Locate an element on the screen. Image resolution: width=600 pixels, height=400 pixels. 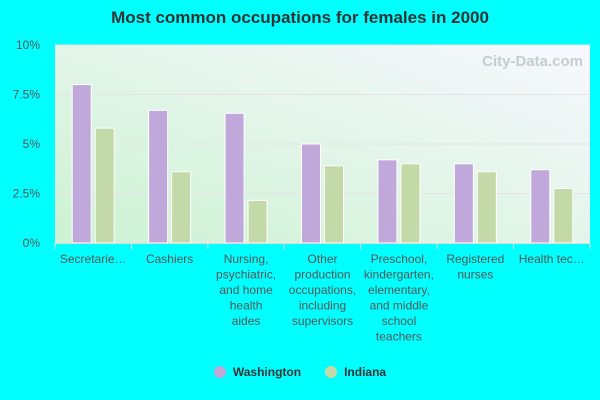
legend-label: Indiana is located at coordinates (365, 372).